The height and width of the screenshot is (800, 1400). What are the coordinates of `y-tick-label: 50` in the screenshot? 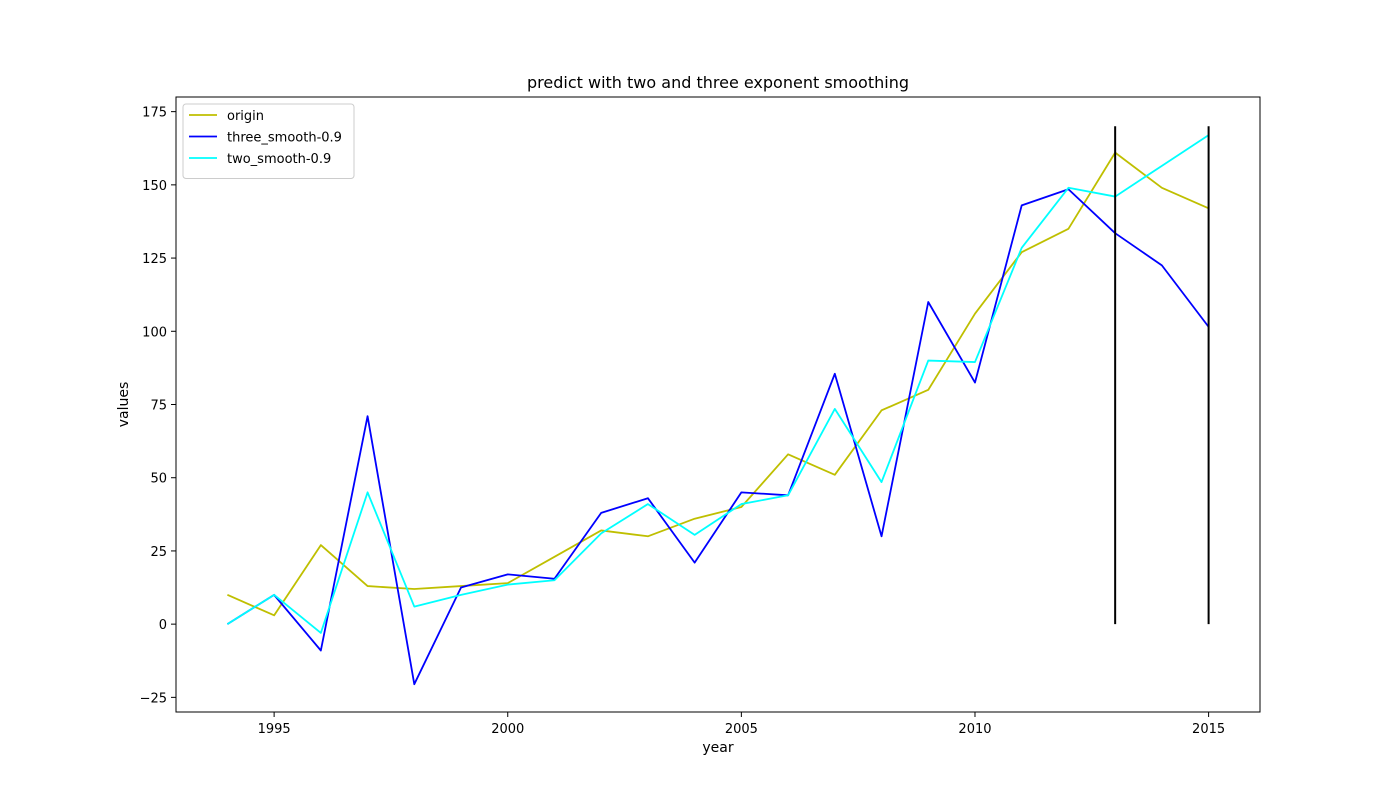 It's located at (158, 479).